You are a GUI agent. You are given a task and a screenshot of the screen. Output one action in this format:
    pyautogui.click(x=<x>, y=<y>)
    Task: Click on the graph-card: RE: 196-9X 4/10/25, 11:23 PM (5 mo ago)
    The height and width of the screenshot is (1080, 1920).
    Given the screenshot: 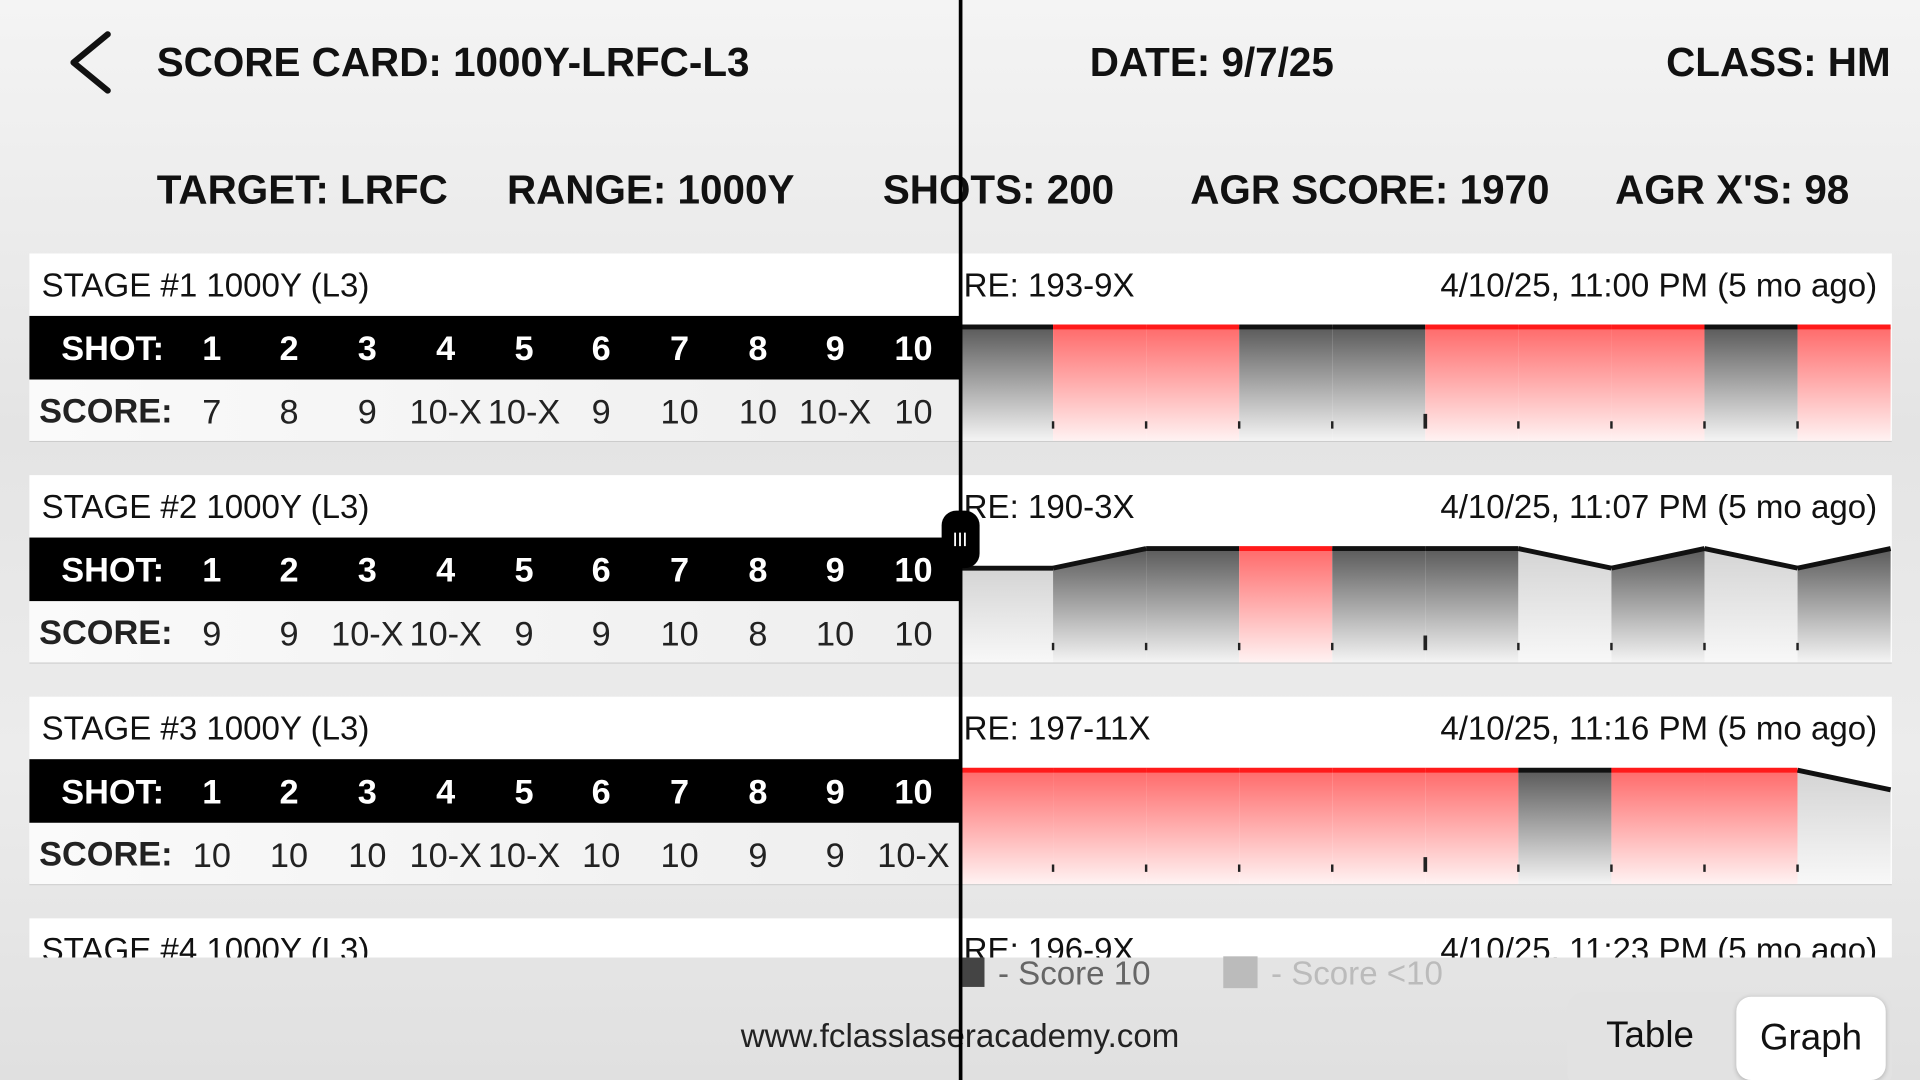 What is the action you would take?
    pyautogui.click(x=1426, y=938)
    